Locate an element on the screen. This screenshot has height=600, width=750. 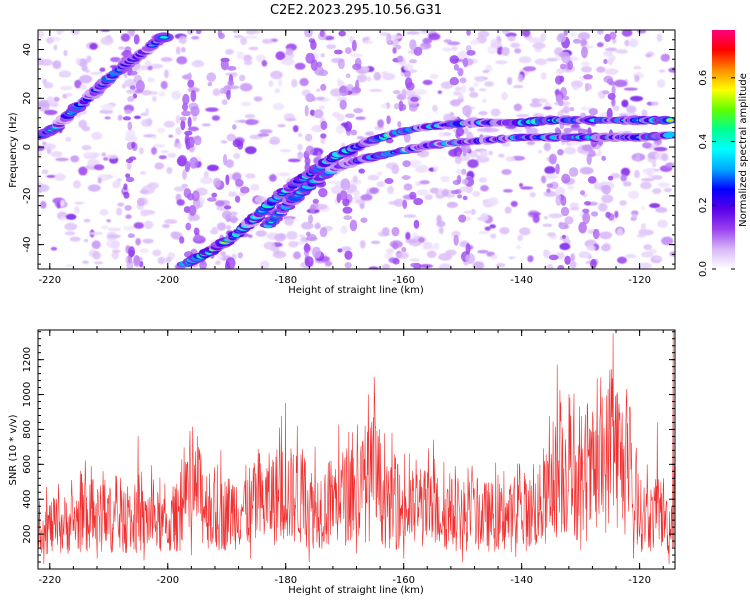
x-tick-label: -220 is located at coordinates (49, 280).